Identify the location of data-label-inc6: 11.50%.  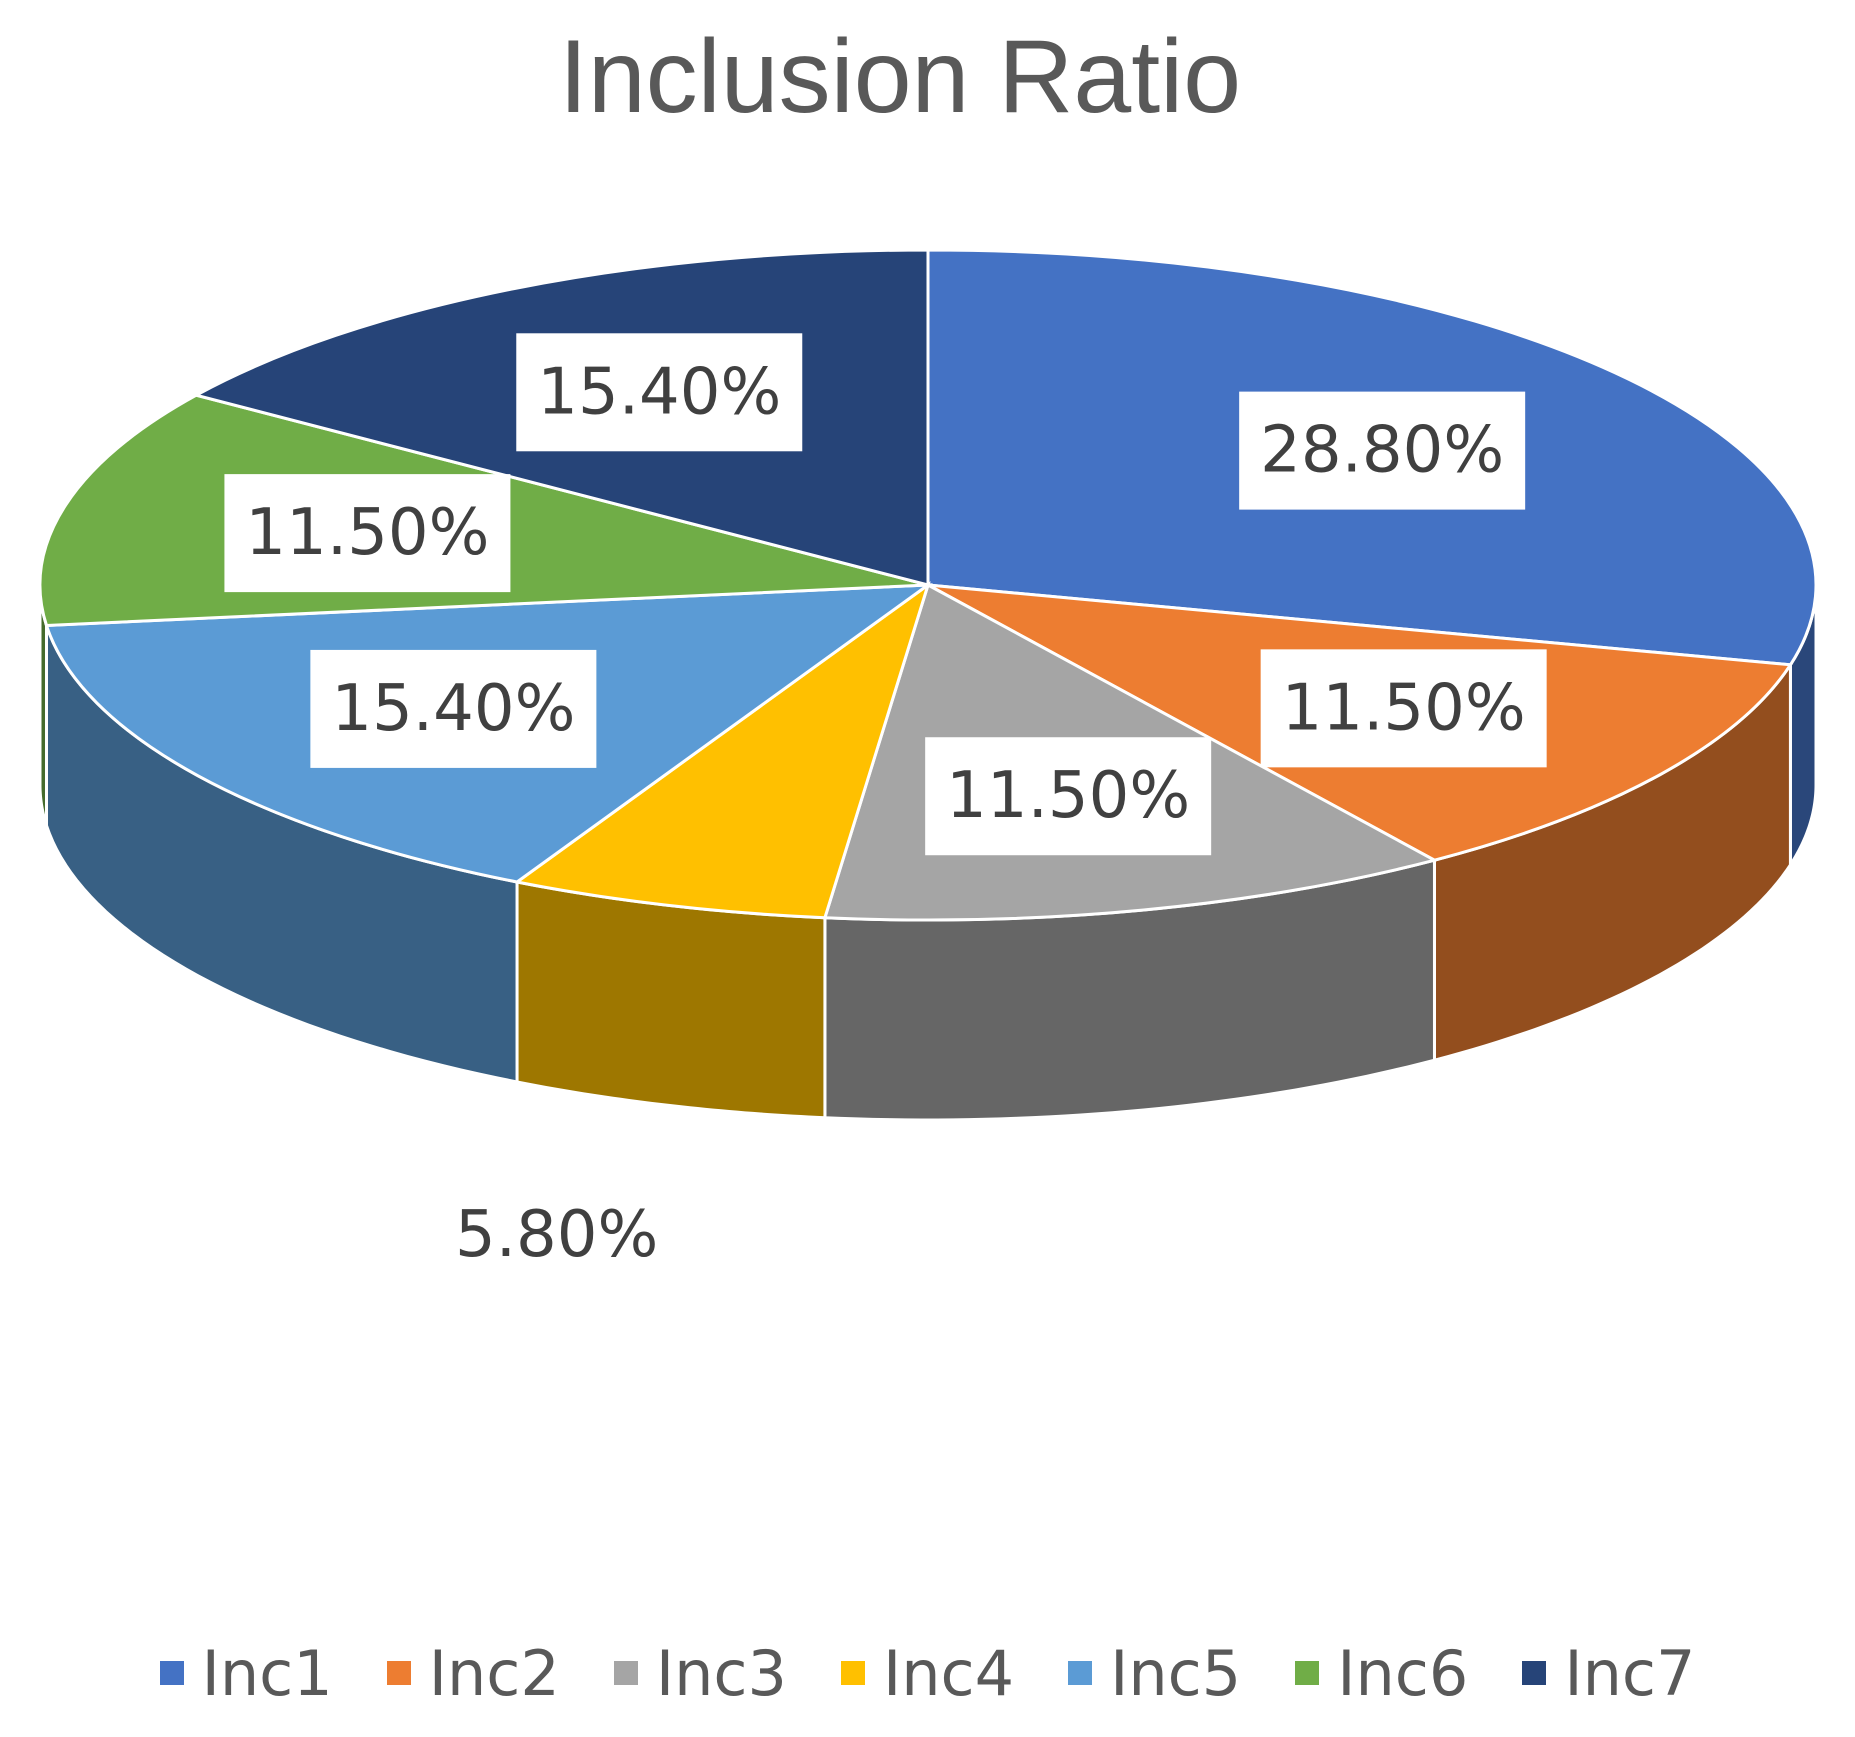
(367, 533).